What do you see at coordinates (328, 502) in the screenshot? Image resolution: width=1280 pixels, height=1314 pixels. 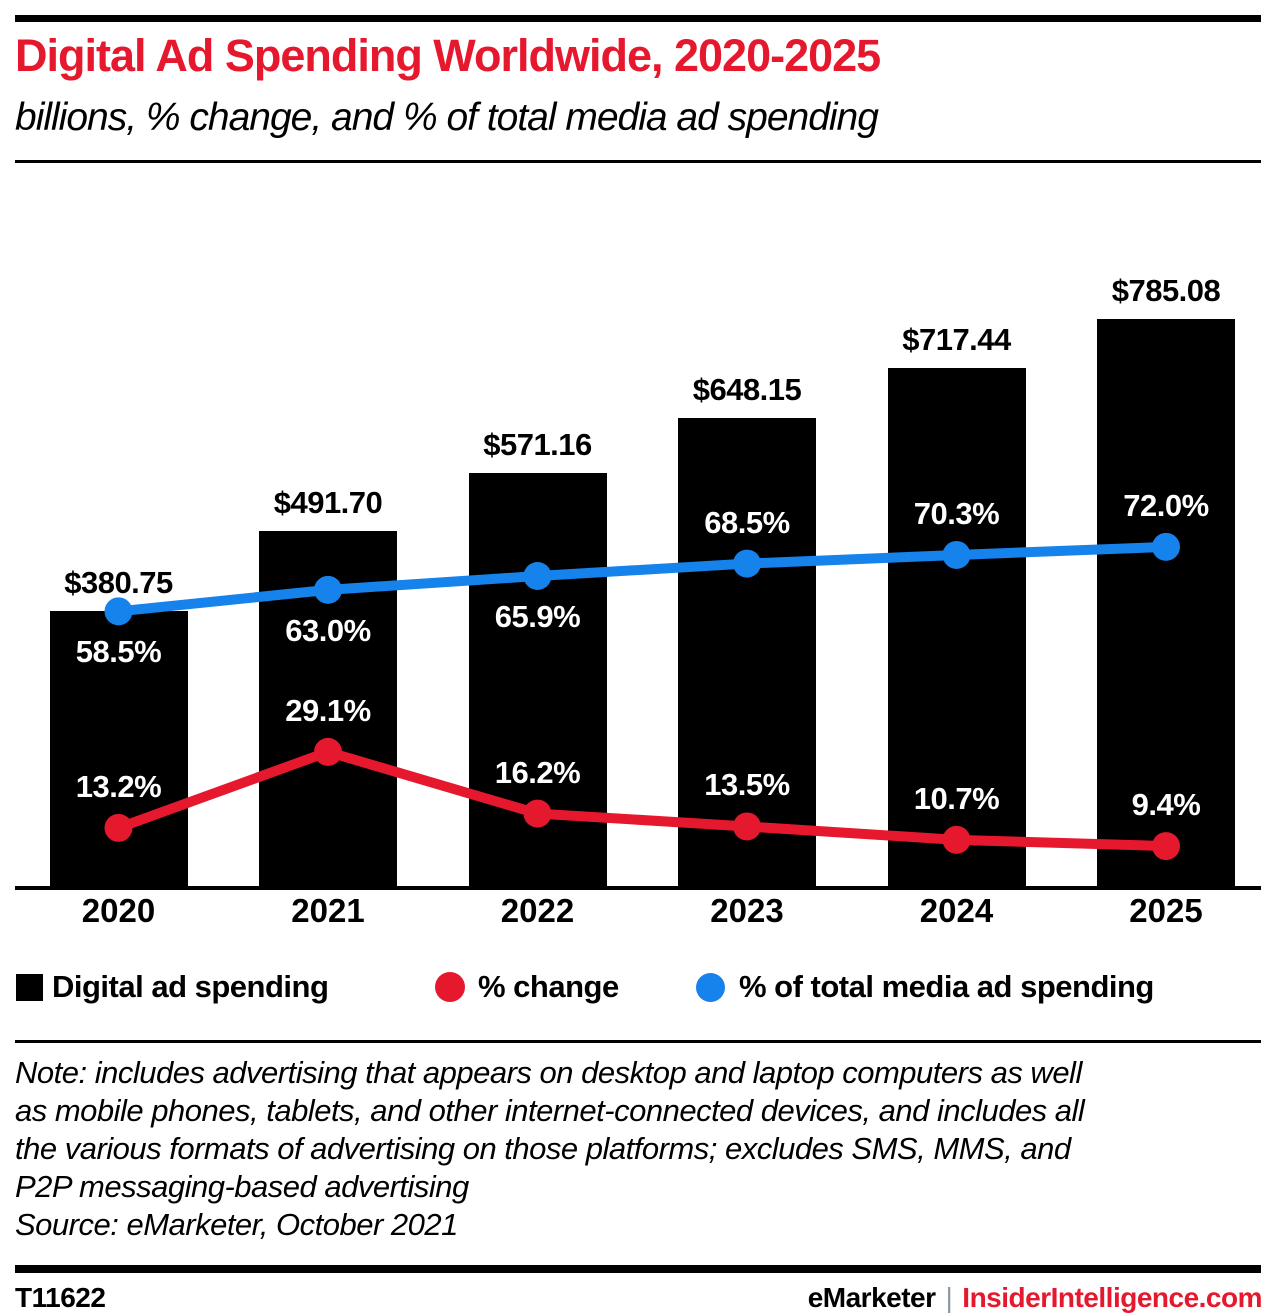 I see `bar-value-label: $491.70` at bounding box center [328, 502].